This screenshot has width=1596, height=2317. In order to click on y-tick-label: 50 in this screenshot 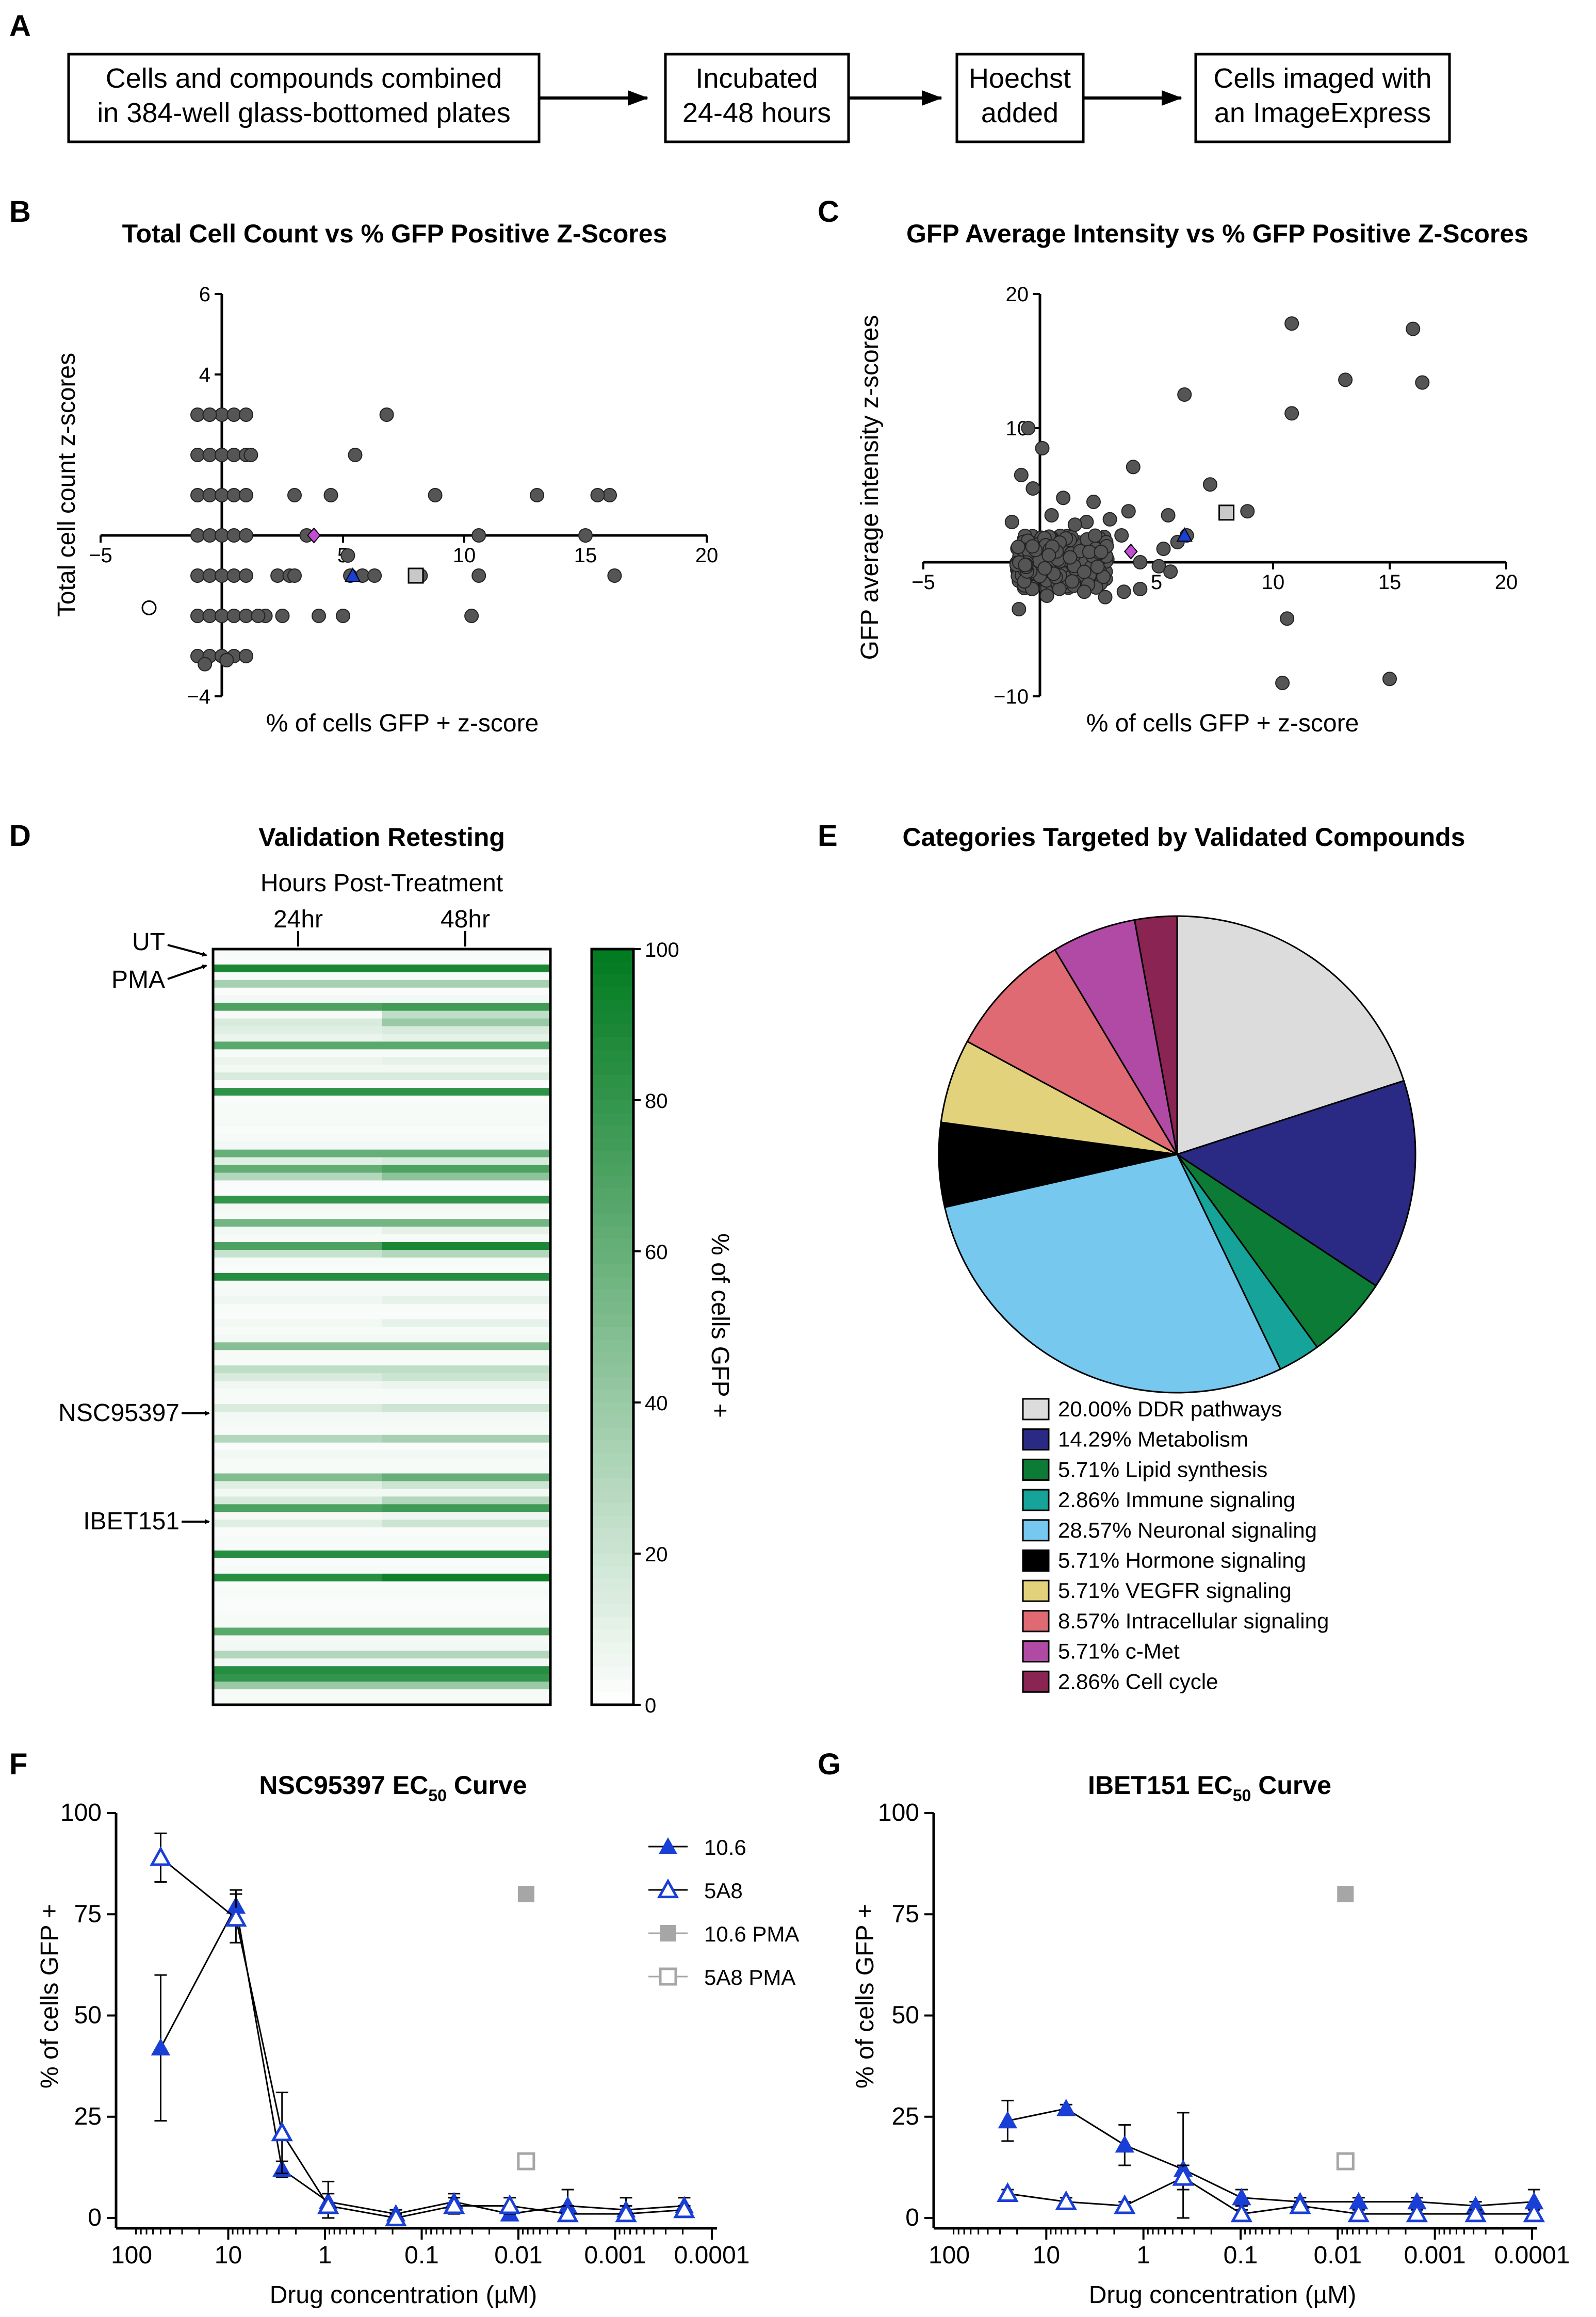, I will do `click(906, 2015)`.